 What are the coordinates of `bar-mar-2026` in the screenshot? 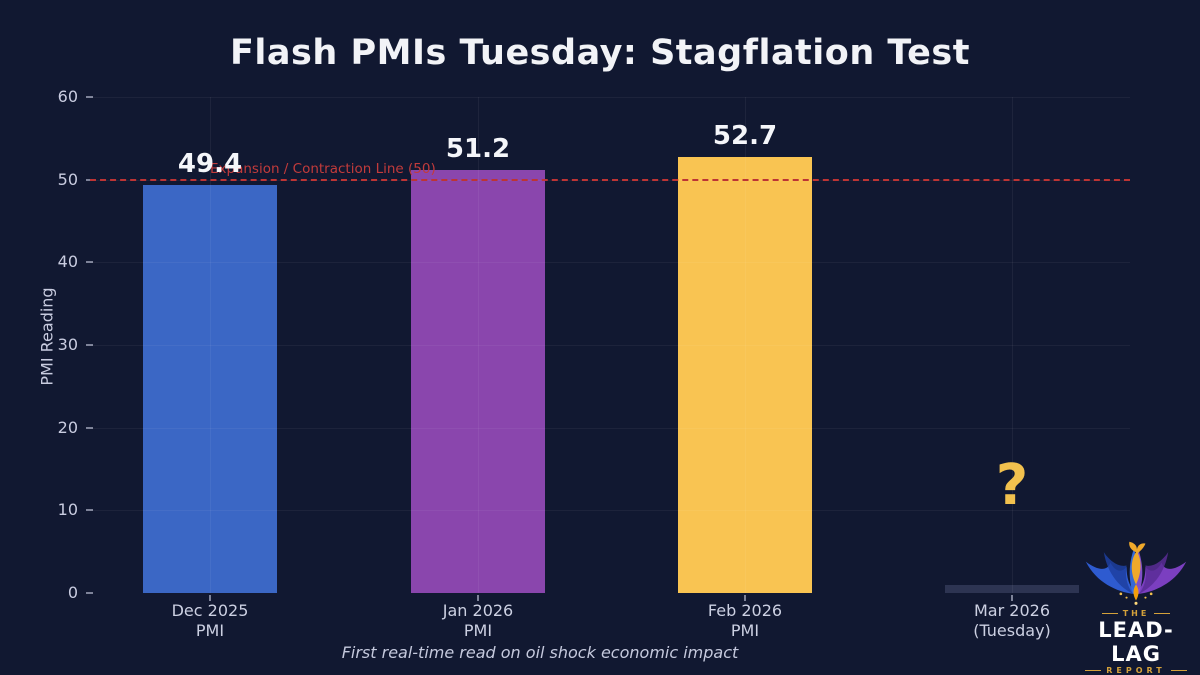 It's located at (1012, 589).